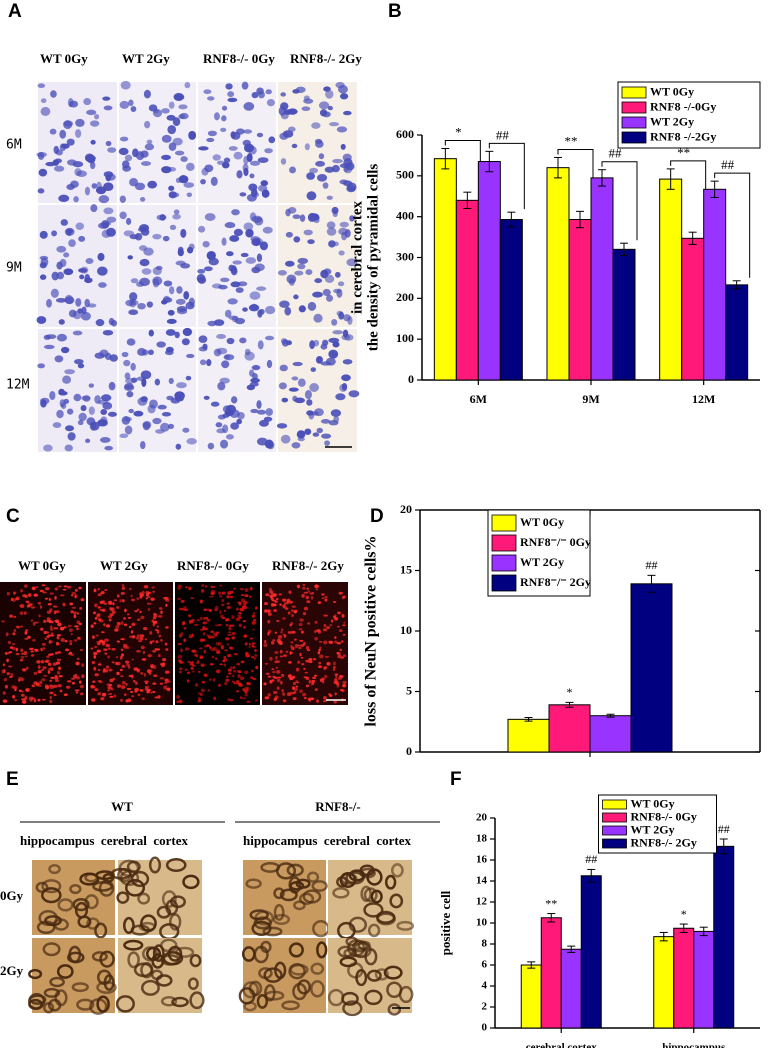  I want to click on column-label: WT 2Gy, so click(146, 58).